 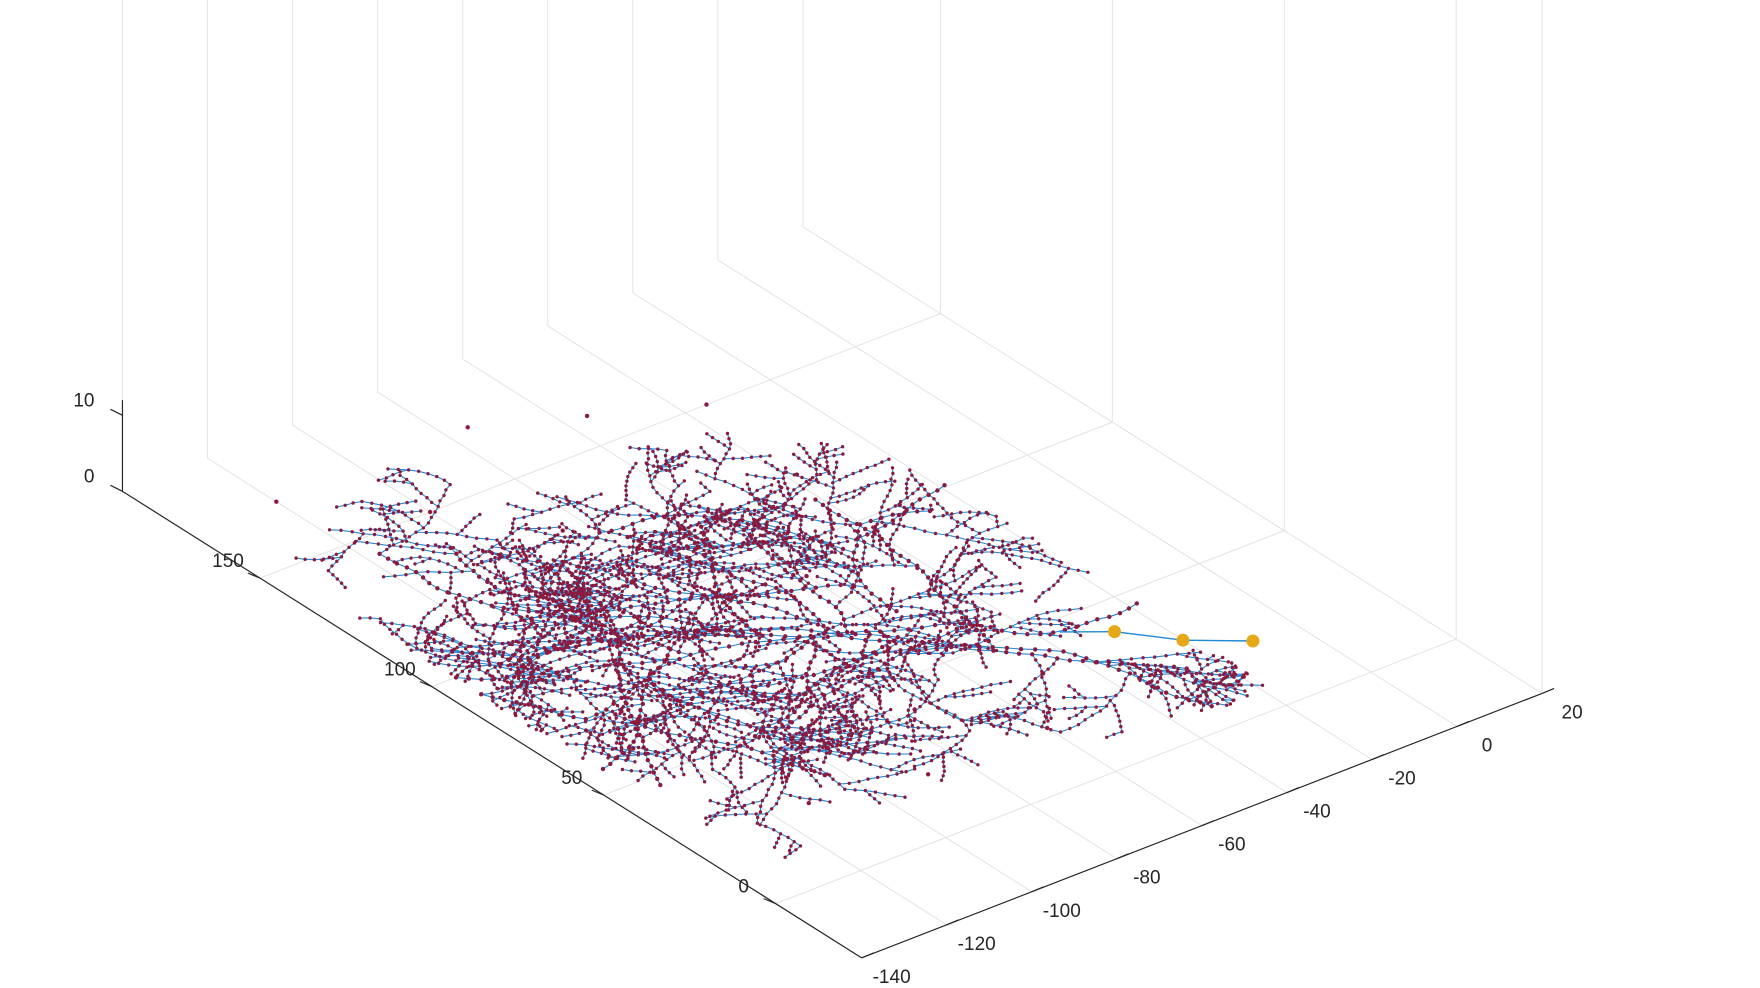 I want to click on grid-line-y, so click(x=1116, y=771).